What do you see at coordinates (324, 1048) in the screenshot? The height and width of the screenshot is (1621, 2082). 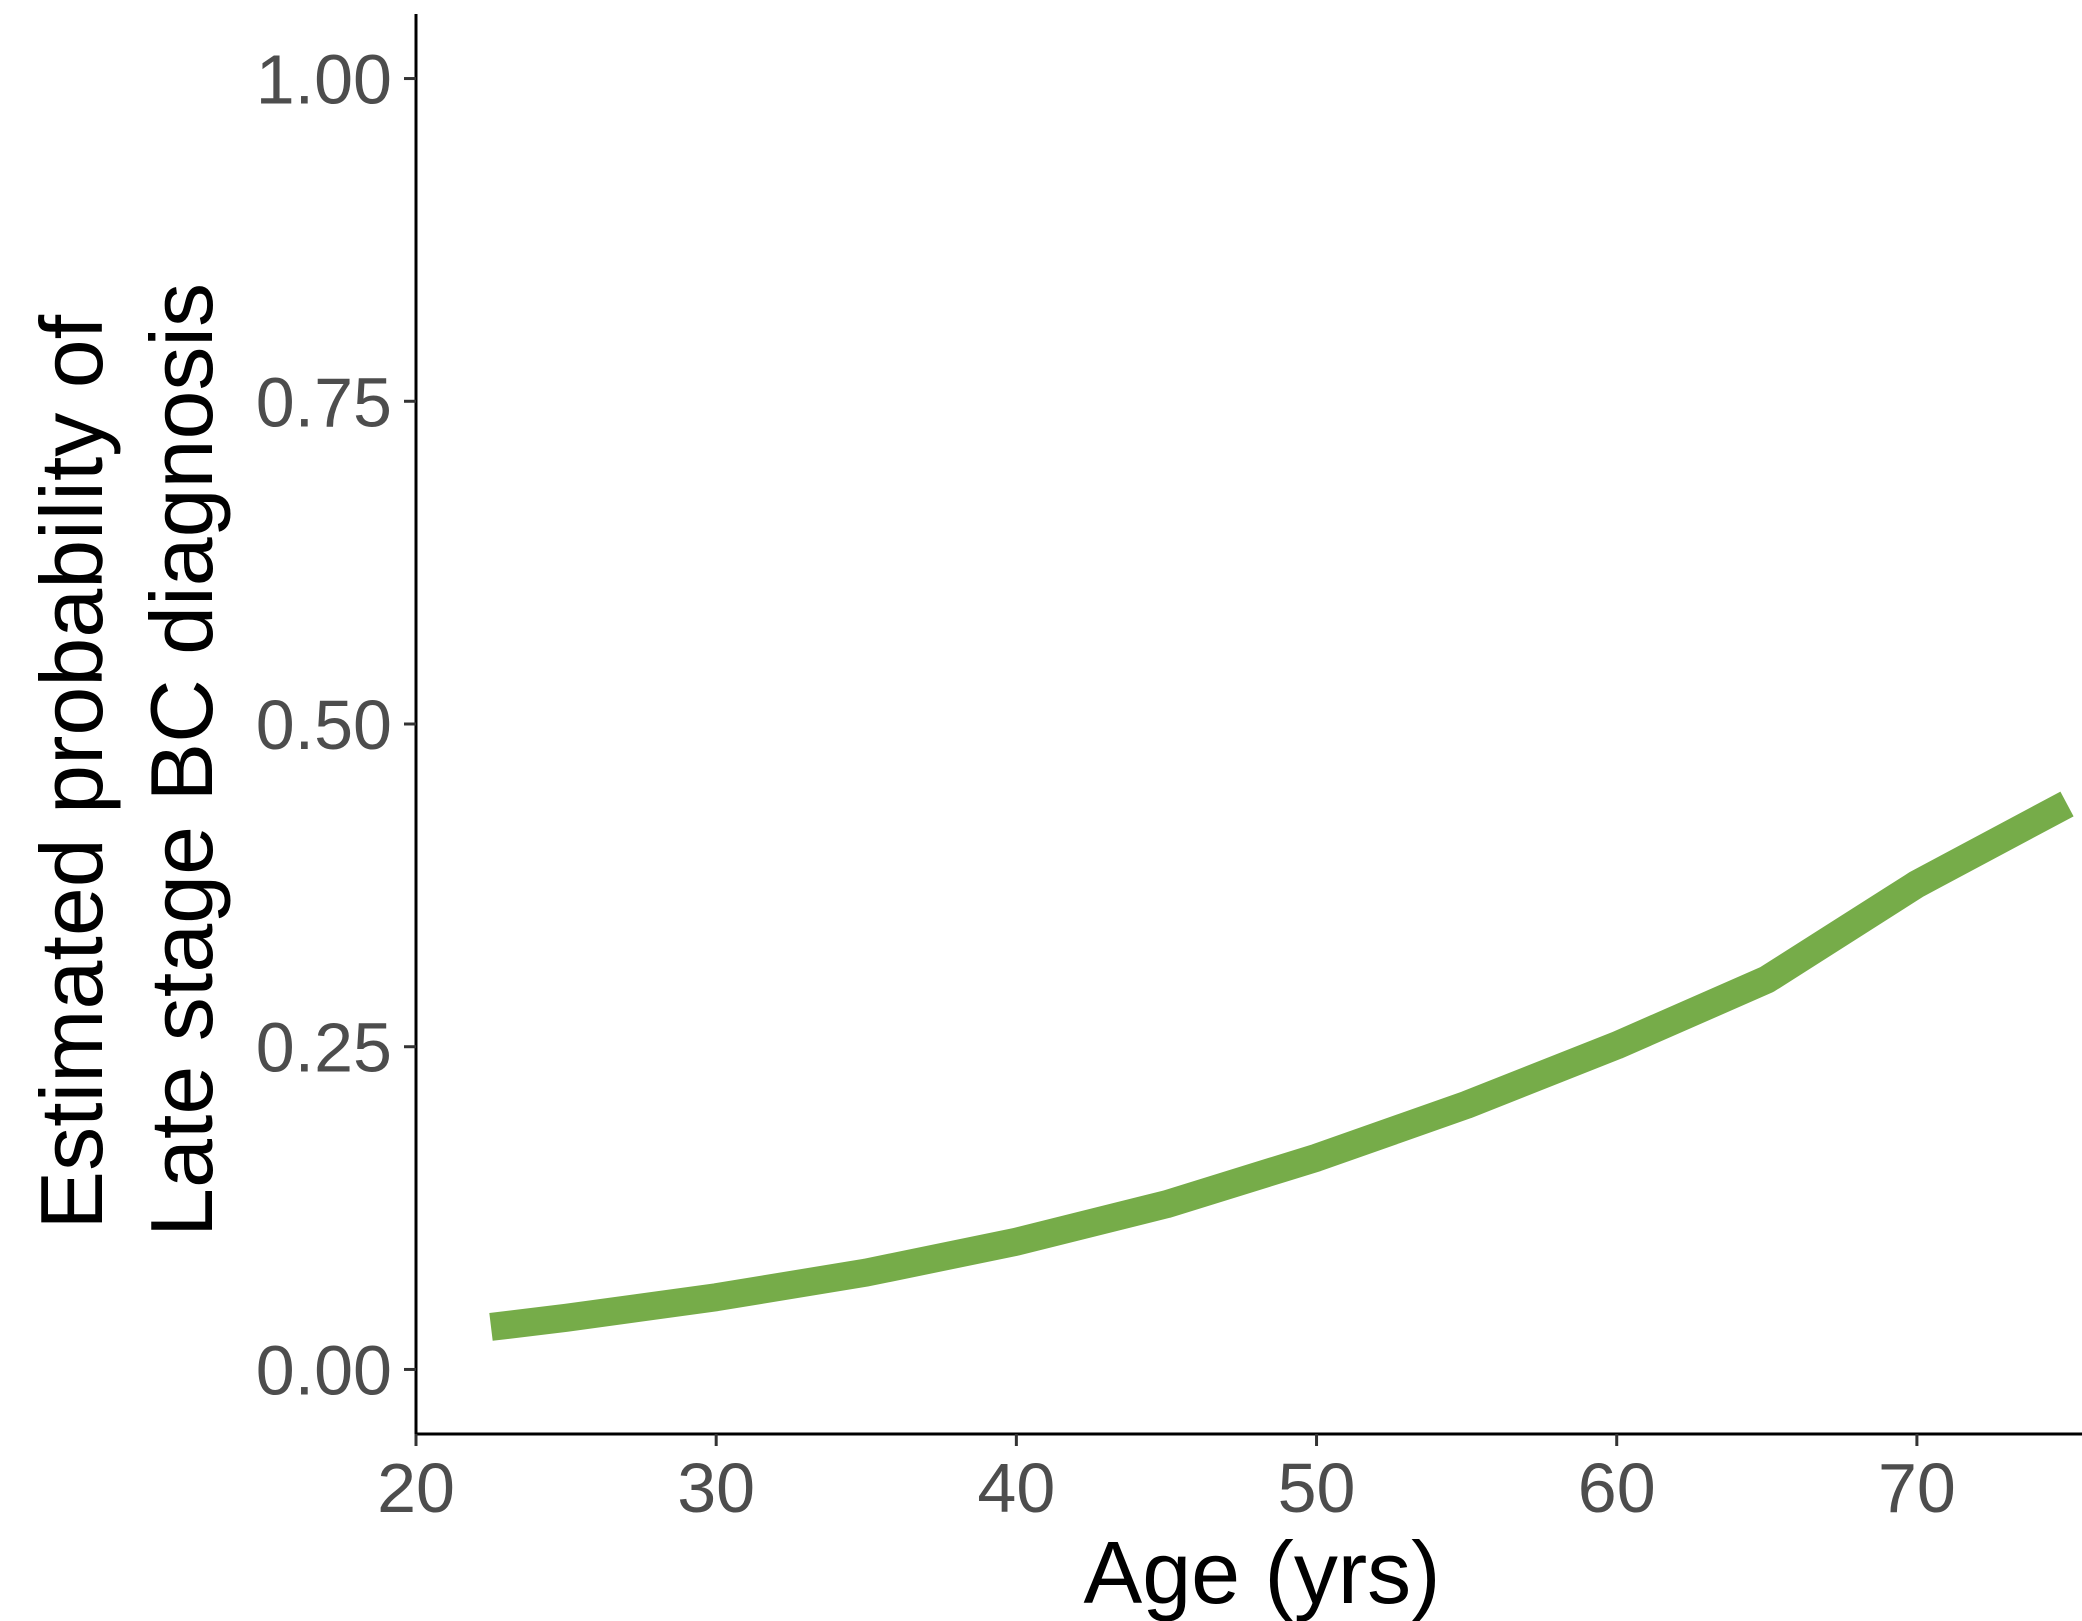 I see `y-tick-label: 0.25` at bounding box center [324, 1048].